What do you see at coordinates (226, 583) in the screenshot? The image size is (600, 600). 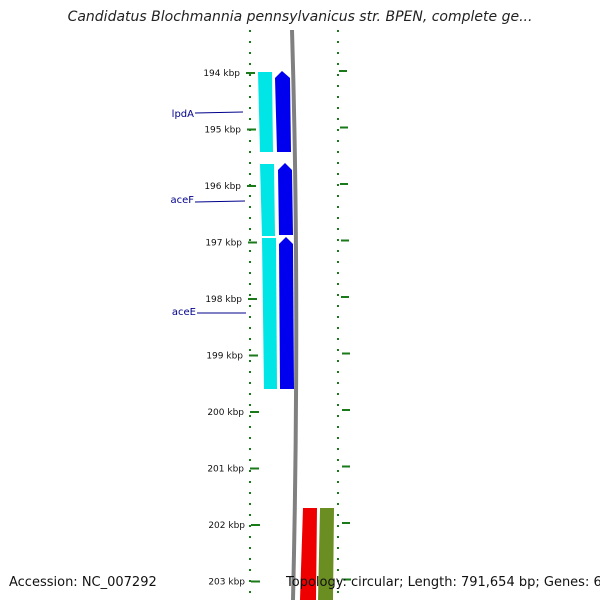 I see `ruler-tick-label: 203 kbp` at bounding box center [226, 583].